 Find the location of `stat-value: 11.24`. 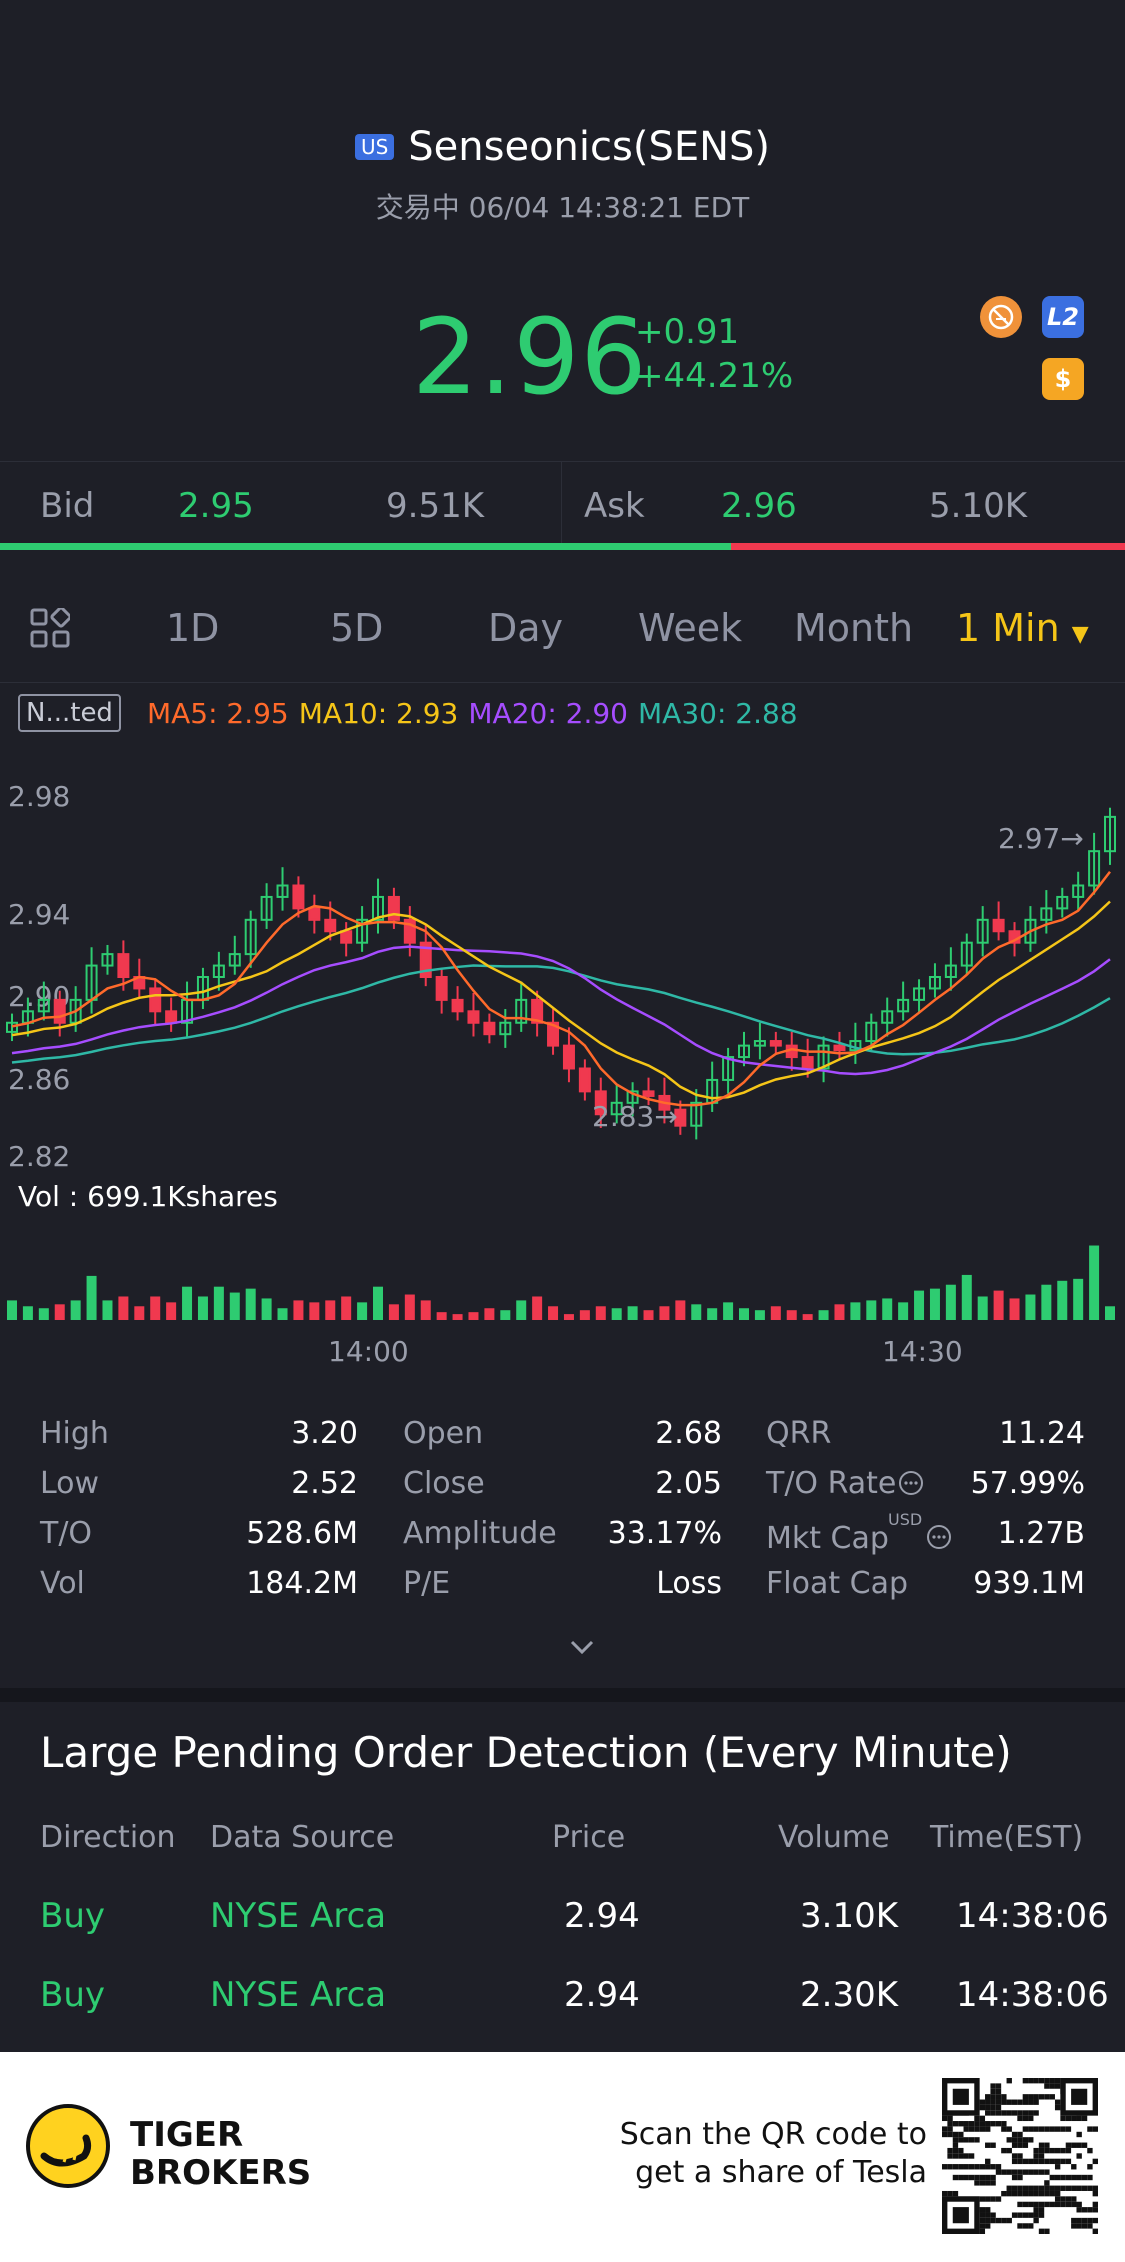

stat-value: 11.24 is located at coordinates (1042, 1433).